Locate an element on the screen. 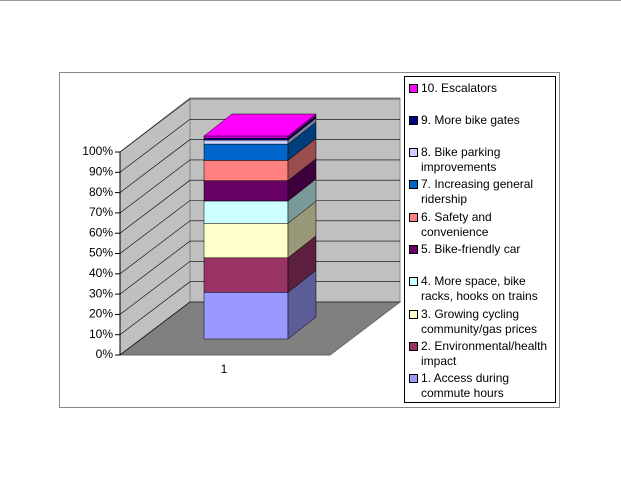  bar-top is located at coordinates (260, 125).